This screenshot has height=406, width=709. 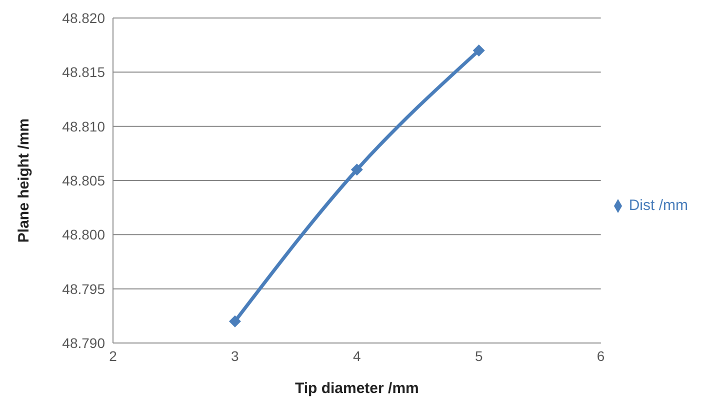 I want to click on x-tick-label: 3, so click(x=235, y=356).